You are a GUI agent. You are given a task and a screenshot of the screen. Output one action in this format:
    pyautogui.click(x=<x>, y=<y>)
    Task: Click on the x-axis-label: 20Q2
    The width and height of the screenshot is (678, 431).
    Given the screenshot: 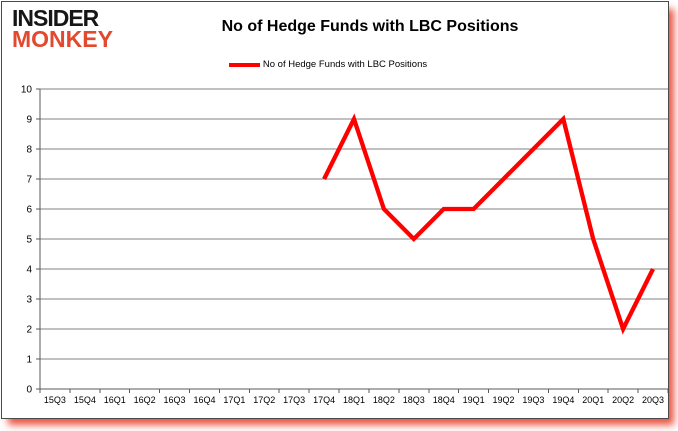 What is the action you would take?
    pyautogui.click(x=623, y=400)
    